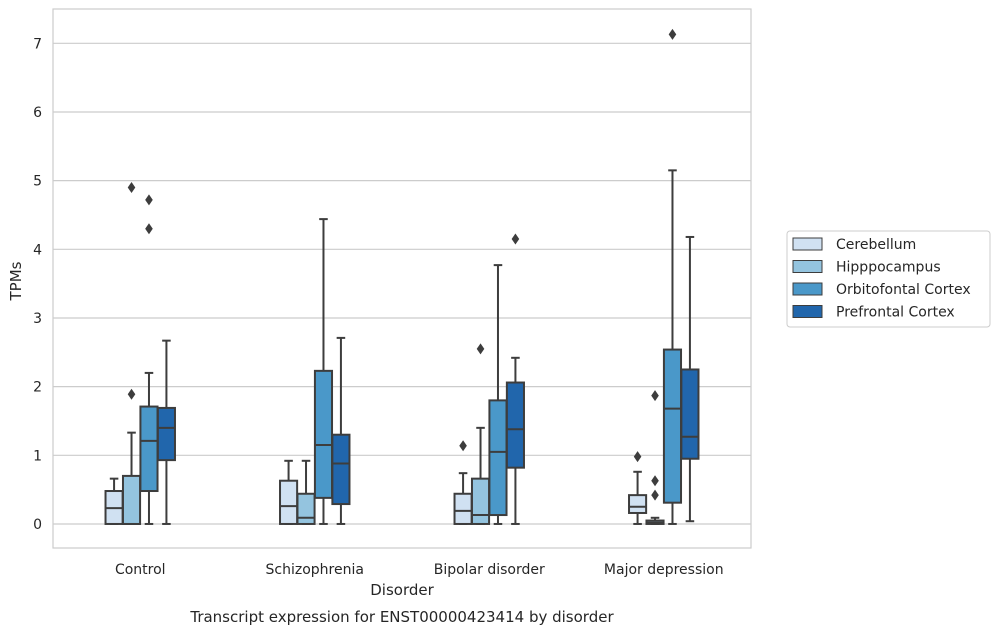 The height and width of the screenshot is (634, 999). What do you see at coordinates (16, 281) in the screenshot?
I see `y-axis-label: TPMs` at bounding box center [16, 281].